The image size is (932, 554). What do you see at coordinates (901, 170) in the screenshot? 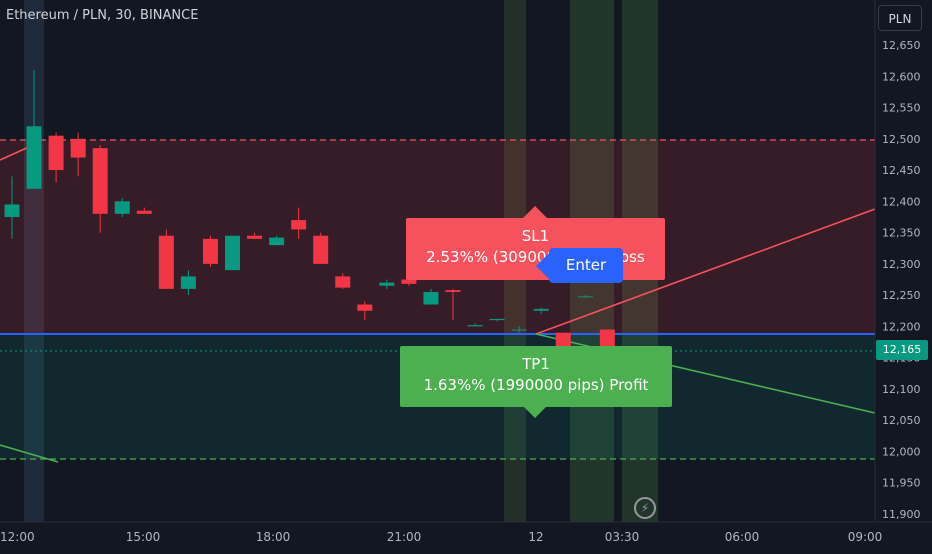
I see `price-label: 12,450` at bounding box center [901, 170].